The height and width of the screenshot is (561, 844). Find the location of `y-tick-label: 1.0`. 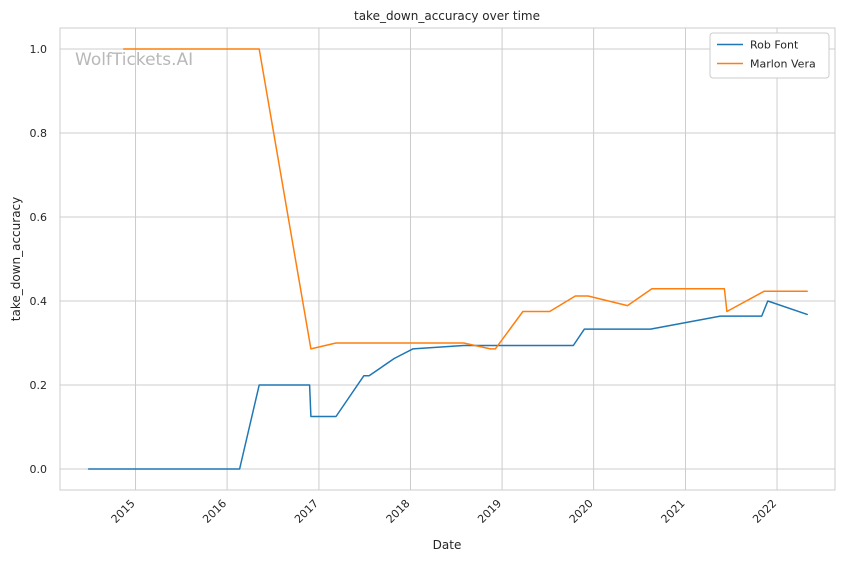

y-tick-label: 1.0 is located at coordinates (39, 49).